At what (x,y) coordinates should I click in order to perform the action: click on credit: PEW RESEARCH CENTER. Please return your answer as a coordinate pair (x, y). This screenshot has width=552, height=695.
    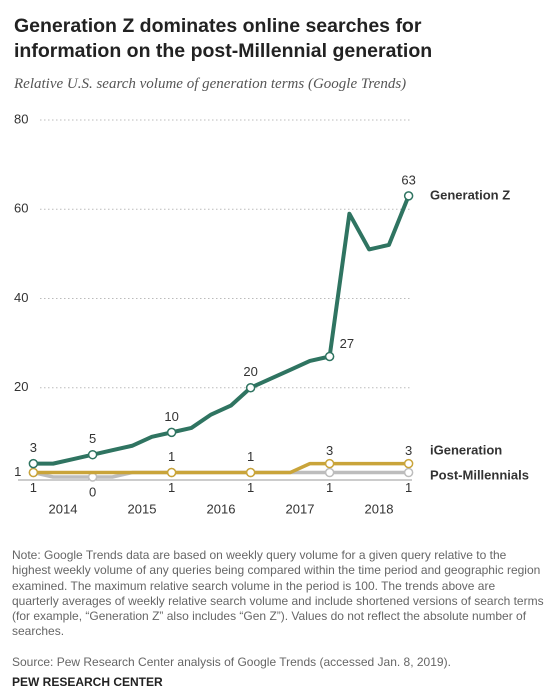
    Looking at the image, I should click on (87, 682).